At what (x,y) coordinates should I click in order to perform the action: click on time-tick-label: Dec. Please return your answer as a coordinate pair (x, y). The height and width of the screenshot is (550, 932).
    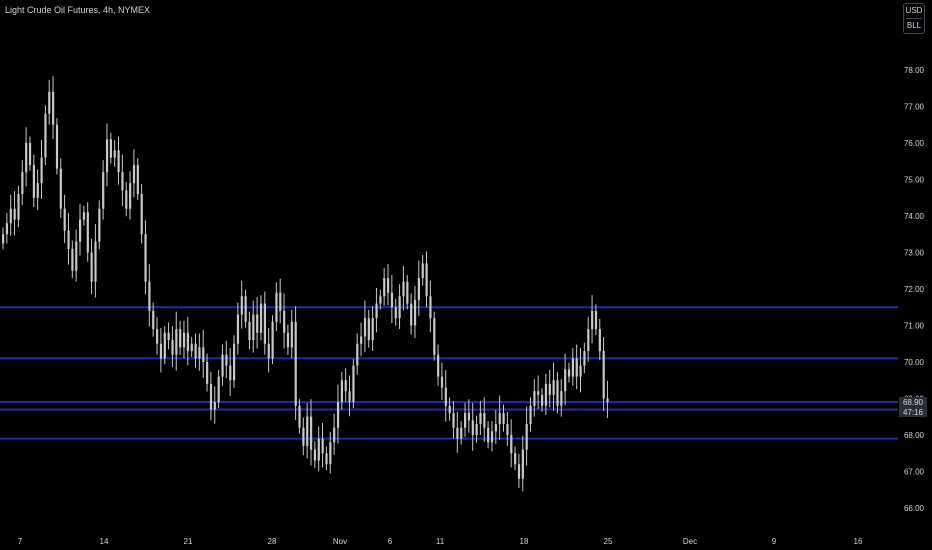
    Looking at the image, I should click on (690, 541).